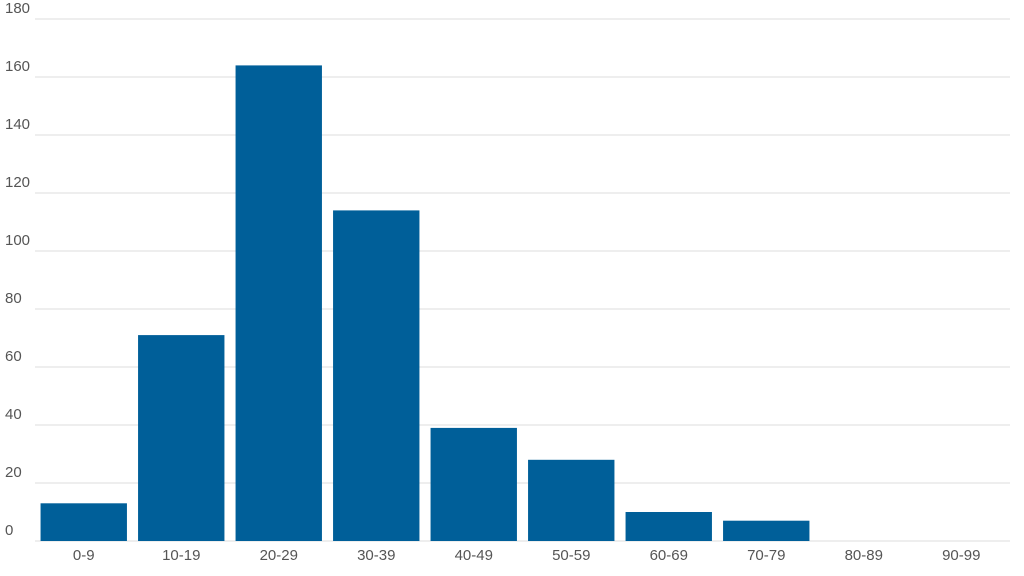  What do you see at coordinates (864, 555) in the screenshot?
I see `x-tick-label: 80-89` at bounding box center [864, 555].